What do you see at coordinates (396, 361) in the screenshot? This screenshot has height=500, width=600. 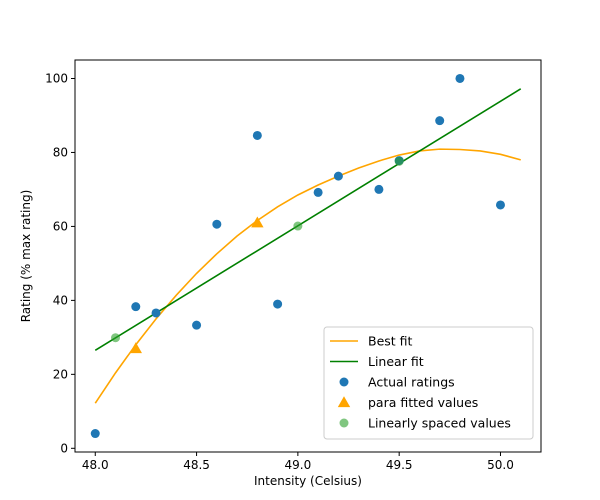 I see `legend-label: Linear fit` at bounding box center [396, 361].